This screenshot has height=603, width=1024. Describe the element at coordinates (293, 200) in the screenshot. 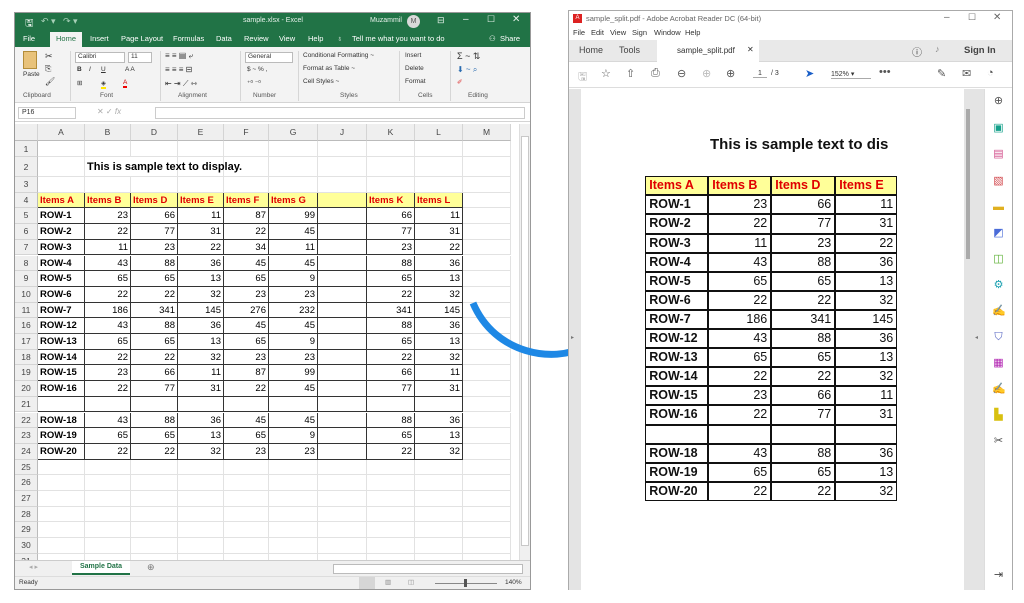

I see `header-cell: Items G` at that location.